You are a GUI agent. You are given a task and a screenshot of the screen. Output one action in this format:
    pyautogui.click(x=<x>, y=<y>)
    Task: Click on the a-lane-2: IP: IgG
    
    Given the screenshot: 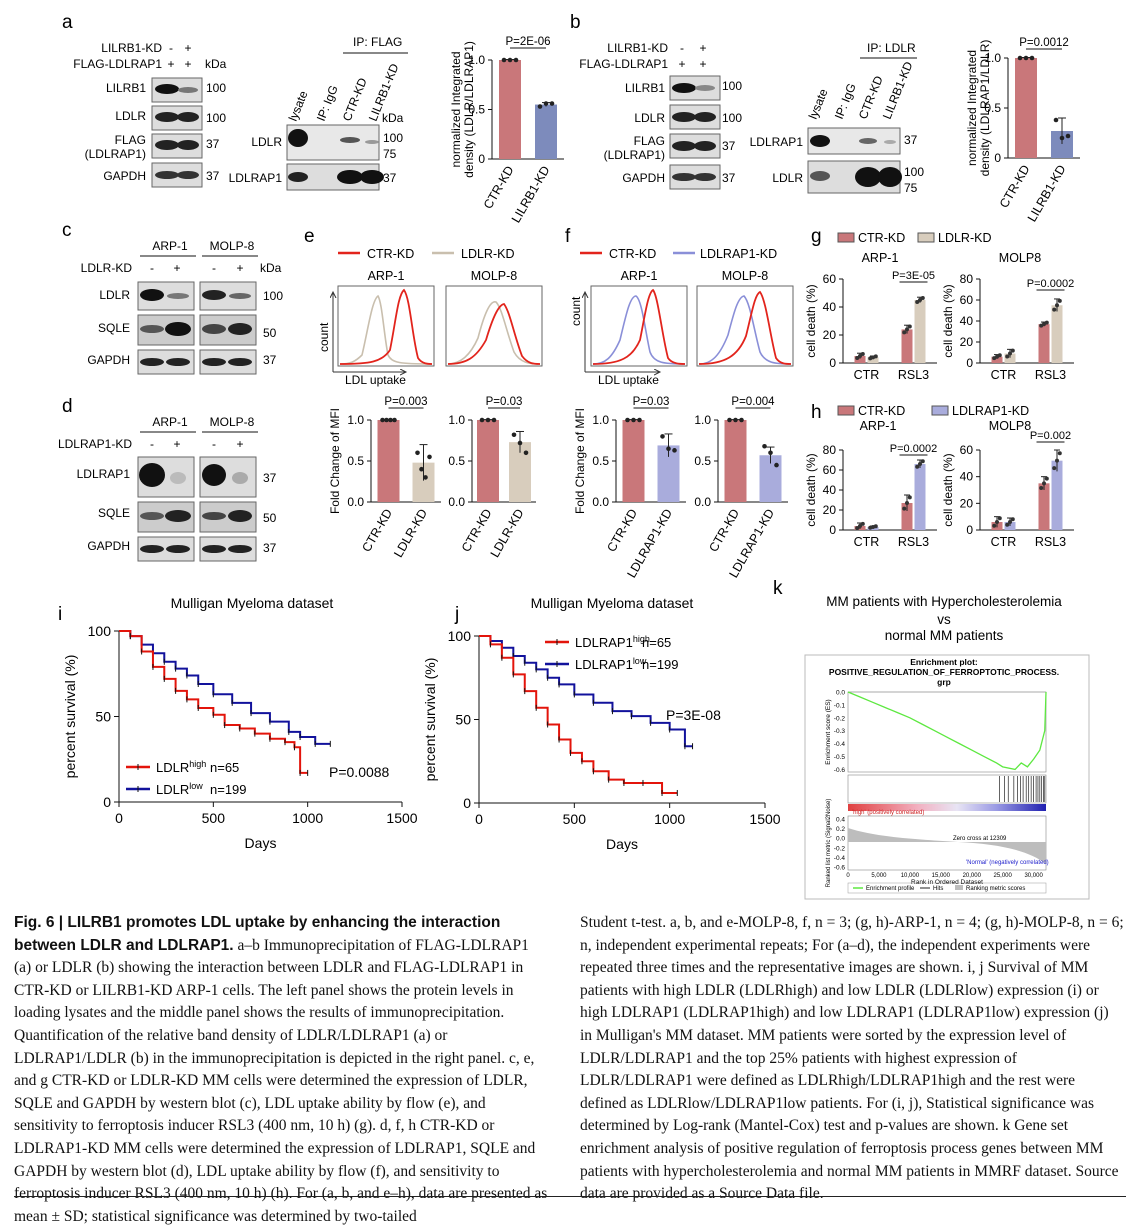 What is the action you would take?
    pyautogui.click(x=327, y=103)
    